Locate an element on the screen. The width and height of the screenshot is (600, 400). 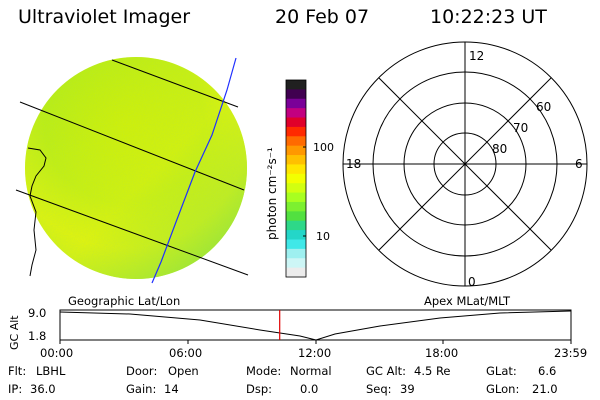
timeline-y-axis-label: GC Alt is located at coordinates (14, 332).